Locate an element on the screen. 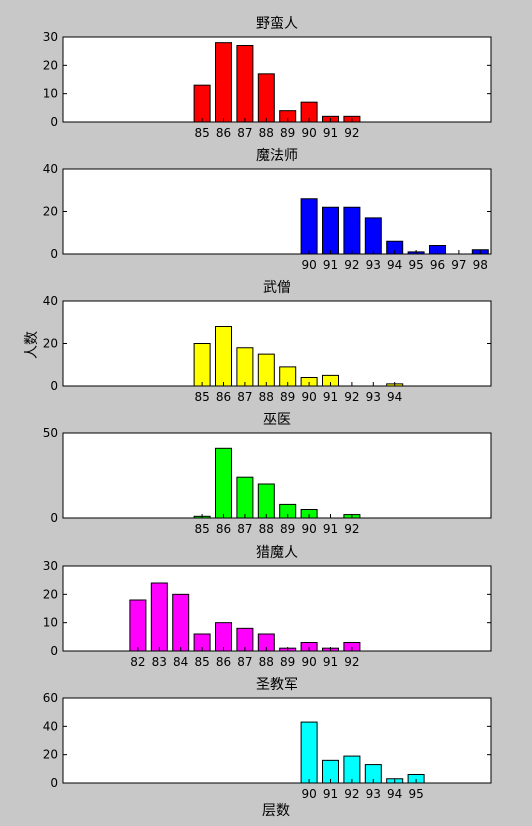 The width and height of the screenshot is (532, 826). subplot-title: 武僧 is located at coordinates (277, 288).